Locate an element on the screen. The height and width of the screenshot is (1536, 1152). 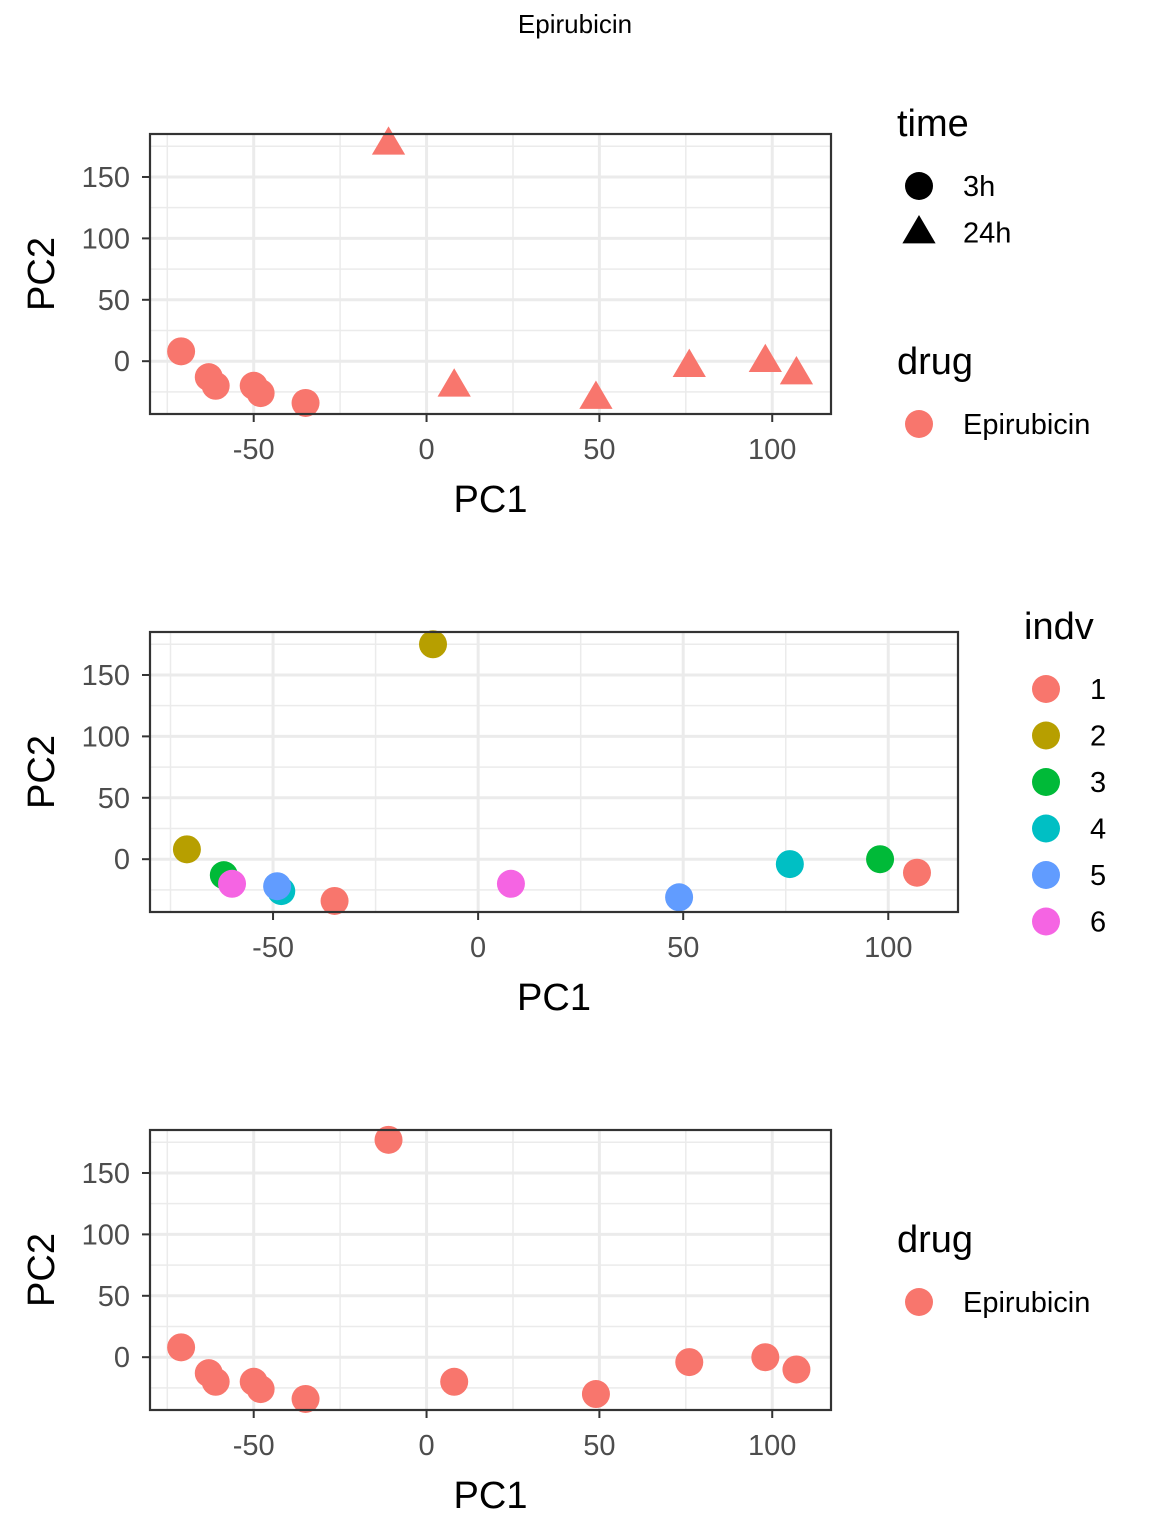
figure-title: Epirubicin is located at coordinates (575, 24).